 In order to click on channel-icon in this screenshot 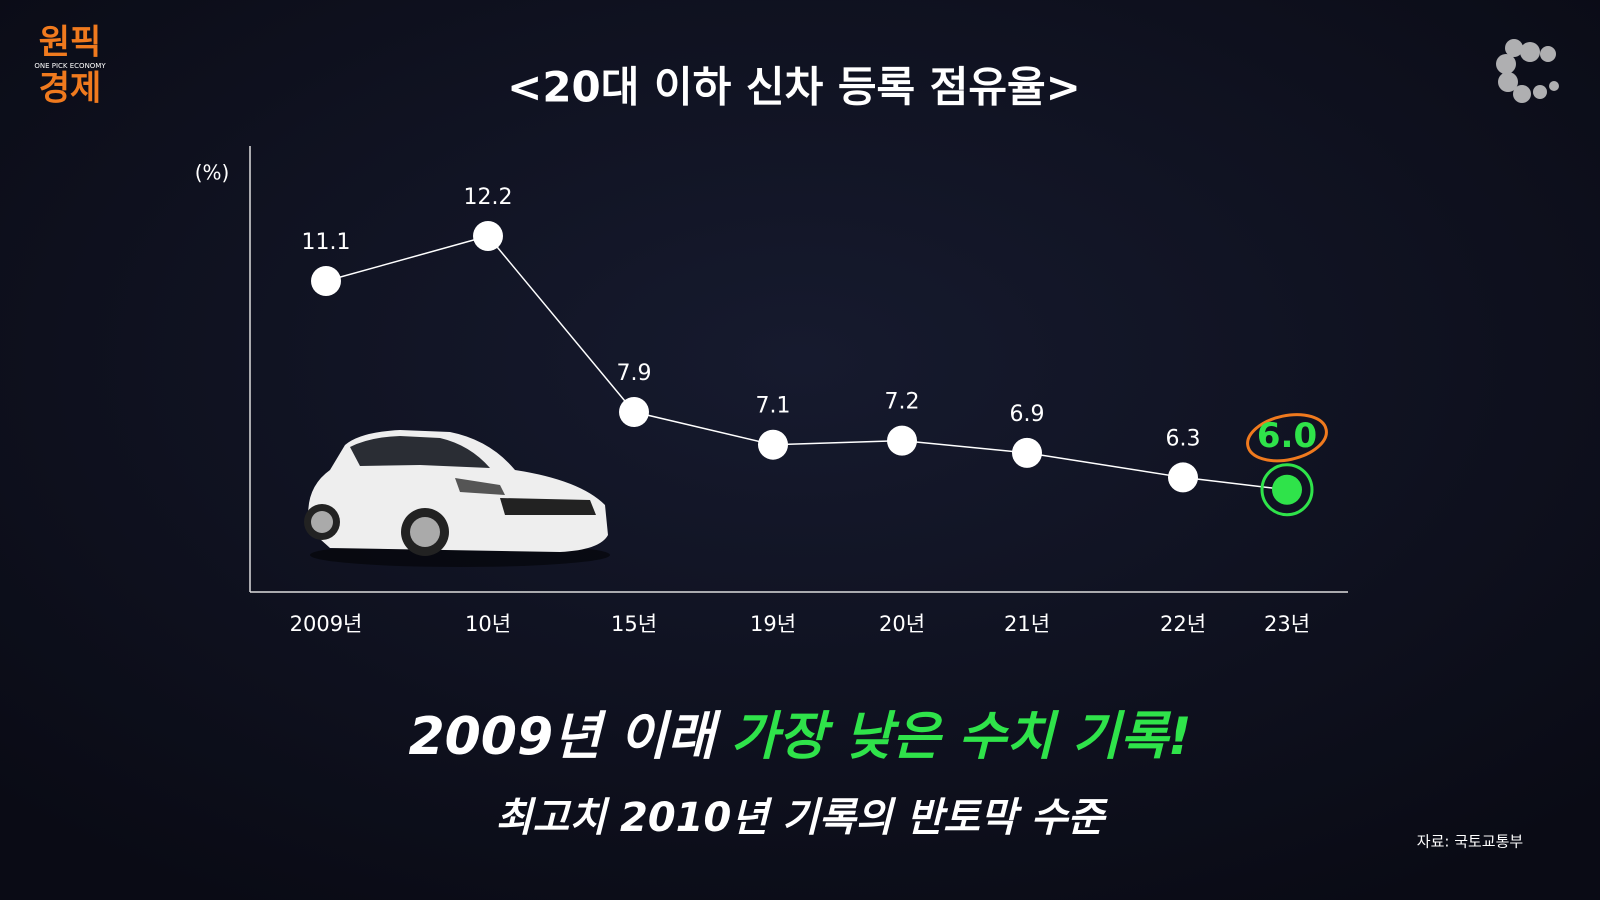, I will do `click(1527, 71)`.